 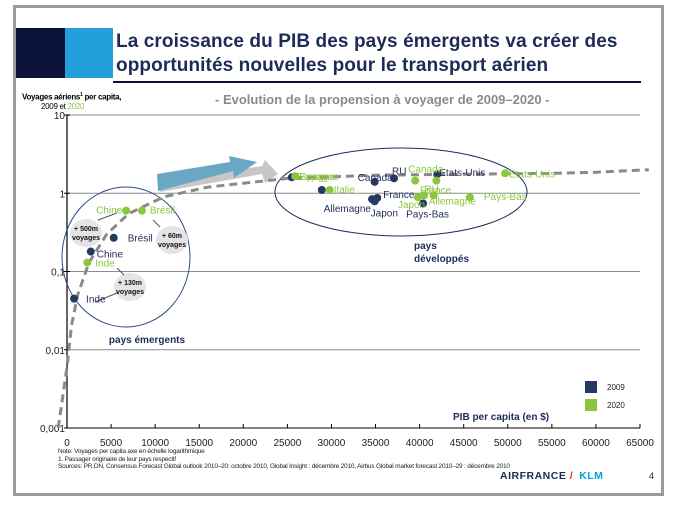 What do you see at coordinates (86, 229) in the screenshot?
I see `annotation-text: + 500m` at bounding box center [86, 229].